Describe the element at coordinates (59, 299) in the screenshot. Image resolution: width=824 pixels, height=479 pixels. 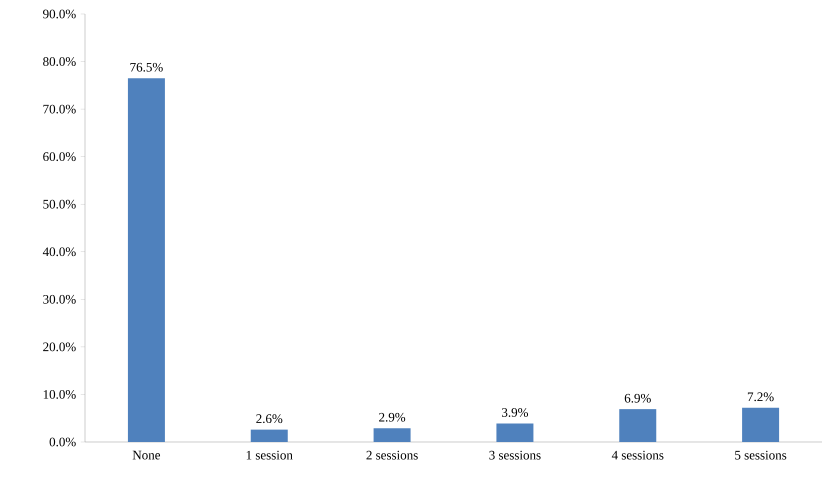
I see `y-tick-label: 30.0%` at that location.